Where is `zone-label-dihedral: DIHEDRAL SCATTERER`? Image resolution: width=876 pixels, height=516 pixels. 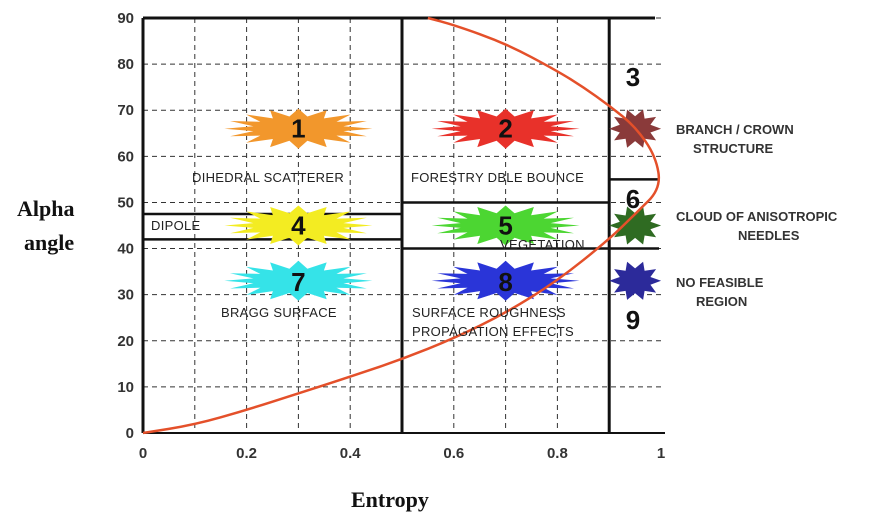 zone-label-dihedral: DIHEDRAL SCATTERER is located at coordinates (268, 177).